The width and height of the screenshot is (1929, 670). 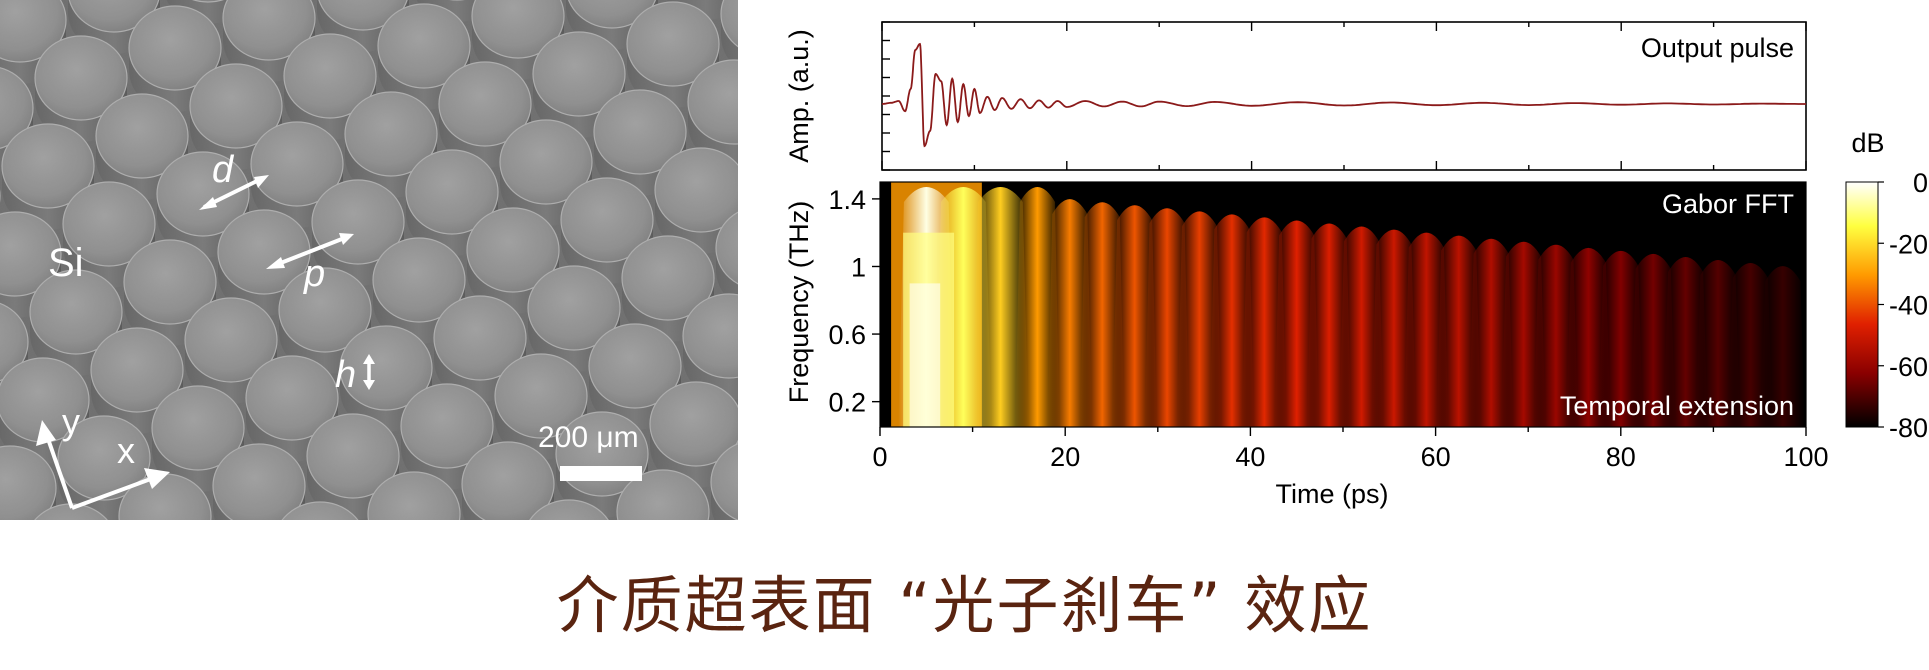 I want to click on colorbar-tick-label: -60, so click(x=1908, y=367).